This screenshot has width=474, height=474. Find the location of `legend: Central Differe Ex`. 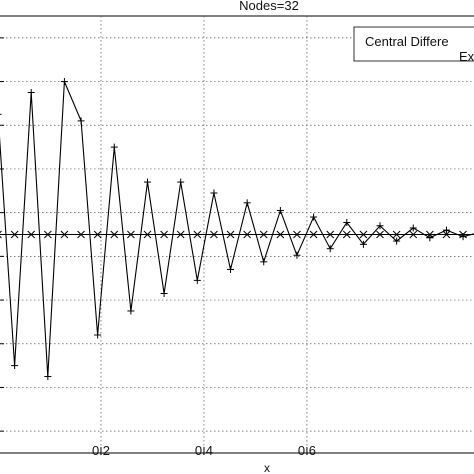

legend: Central Differe Ex is located at coordinates (413, 45).